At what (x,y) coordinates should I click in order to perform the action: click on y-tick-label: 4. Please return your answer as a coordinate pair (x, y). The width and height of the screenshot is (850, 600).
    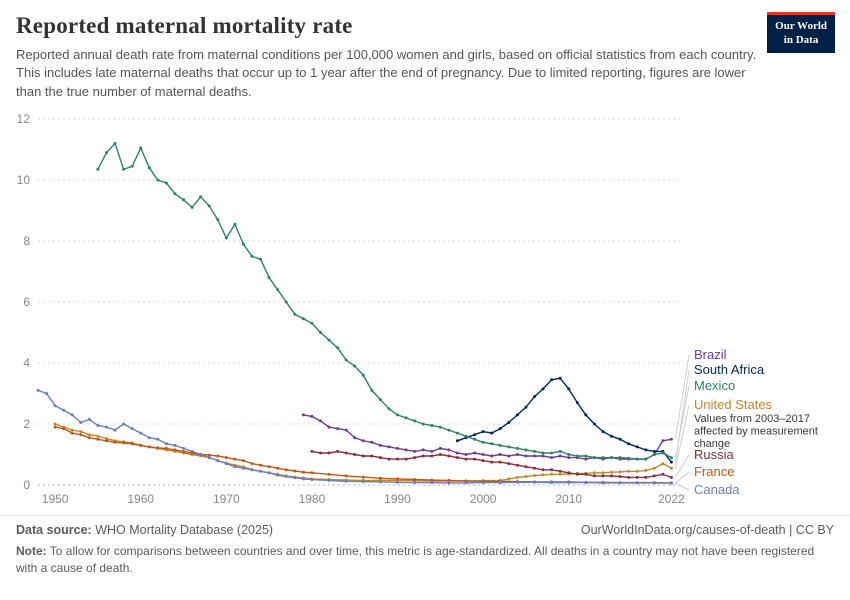
    Looking at the image, I should click on (26, 363).